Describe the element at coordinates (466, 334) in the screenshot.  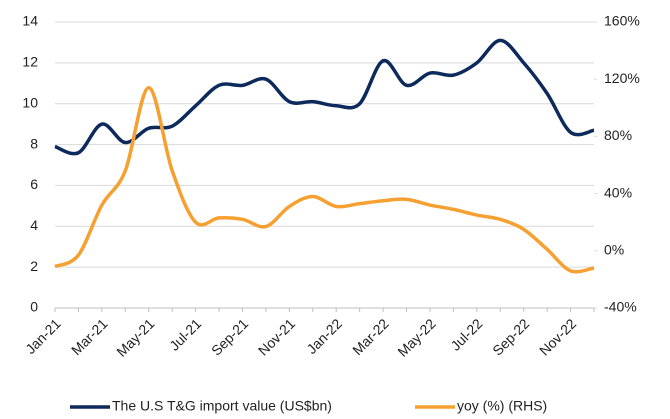
I see `x-tick-label: Jul-22` at that location.